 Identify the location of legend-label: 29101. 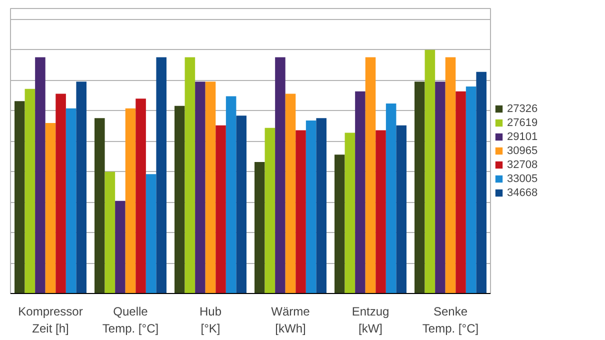
(522, 136).